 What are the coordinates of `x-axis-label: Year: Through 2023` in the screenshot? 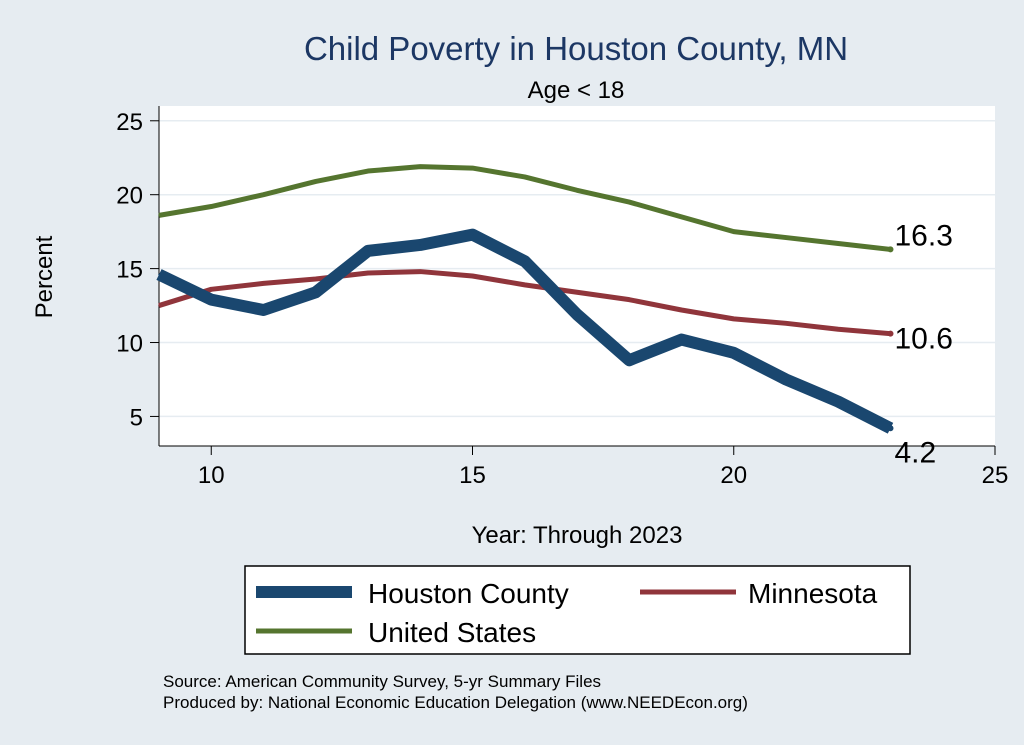 It's located at (577, 535).